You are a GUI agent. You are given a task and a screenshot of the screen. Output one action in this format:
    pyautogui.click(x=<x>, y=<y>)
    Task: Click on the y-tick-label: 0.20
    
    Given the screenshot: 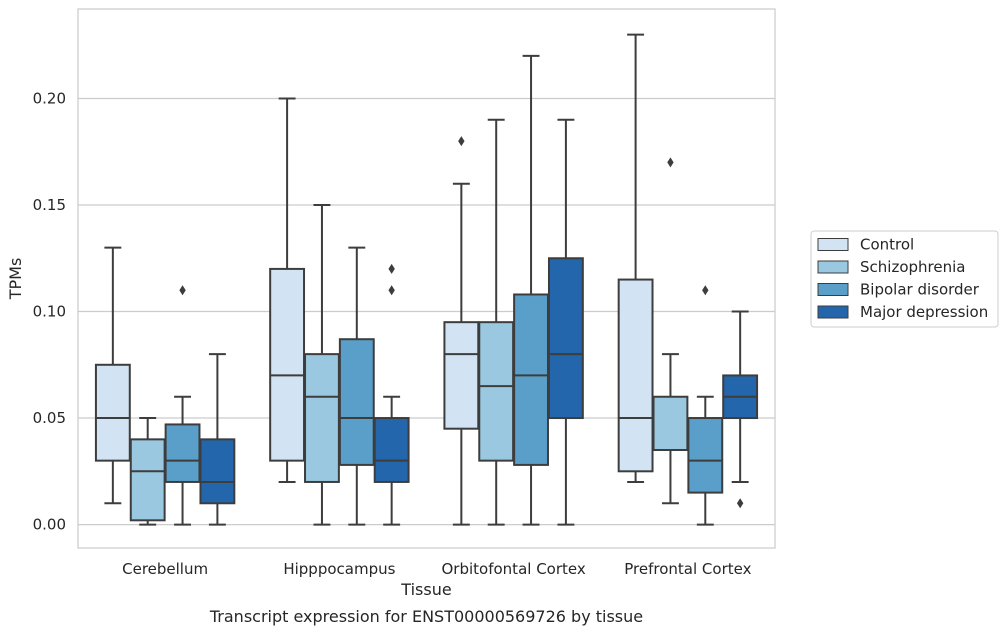 What is the action you would take?
    pyautogui.click(x=49, y=98)
    